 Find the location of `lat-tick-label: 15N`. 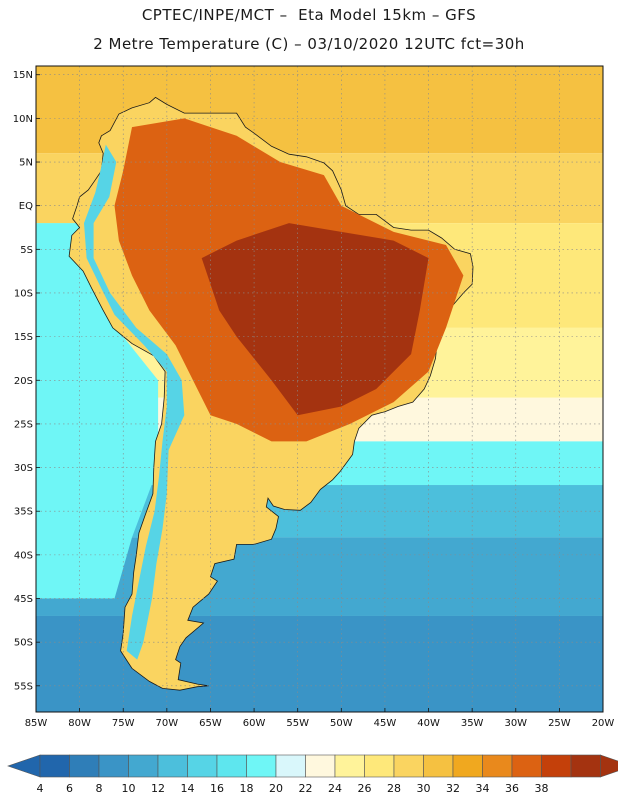

lat-tick-label: 15N is located at coordinates (23, 75).